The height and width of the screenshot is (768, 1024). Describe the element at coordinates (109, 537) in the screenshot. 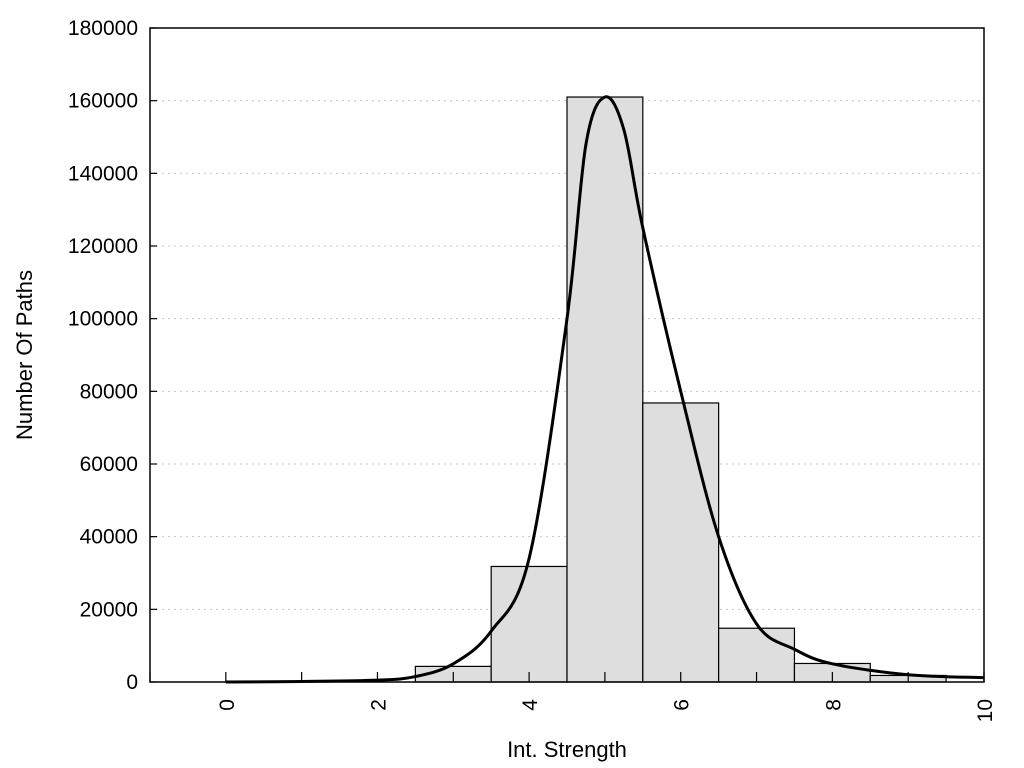

I see `y-tick-label: 40000` at that location.